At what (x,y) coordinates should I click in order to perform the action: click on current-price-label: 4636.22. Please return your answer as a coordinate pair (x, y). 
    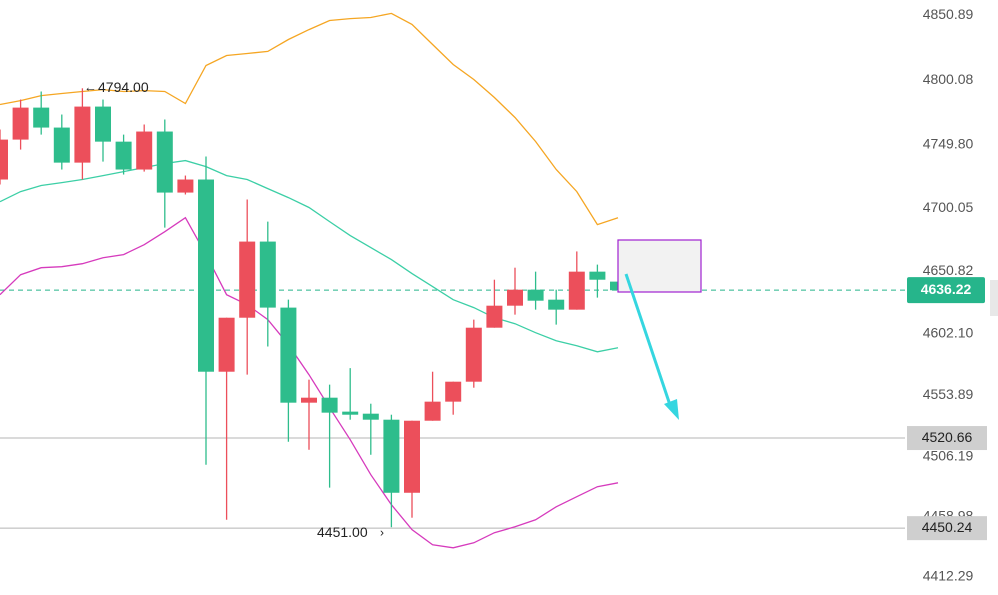
    Looking at the image, I should click on (946, 289).